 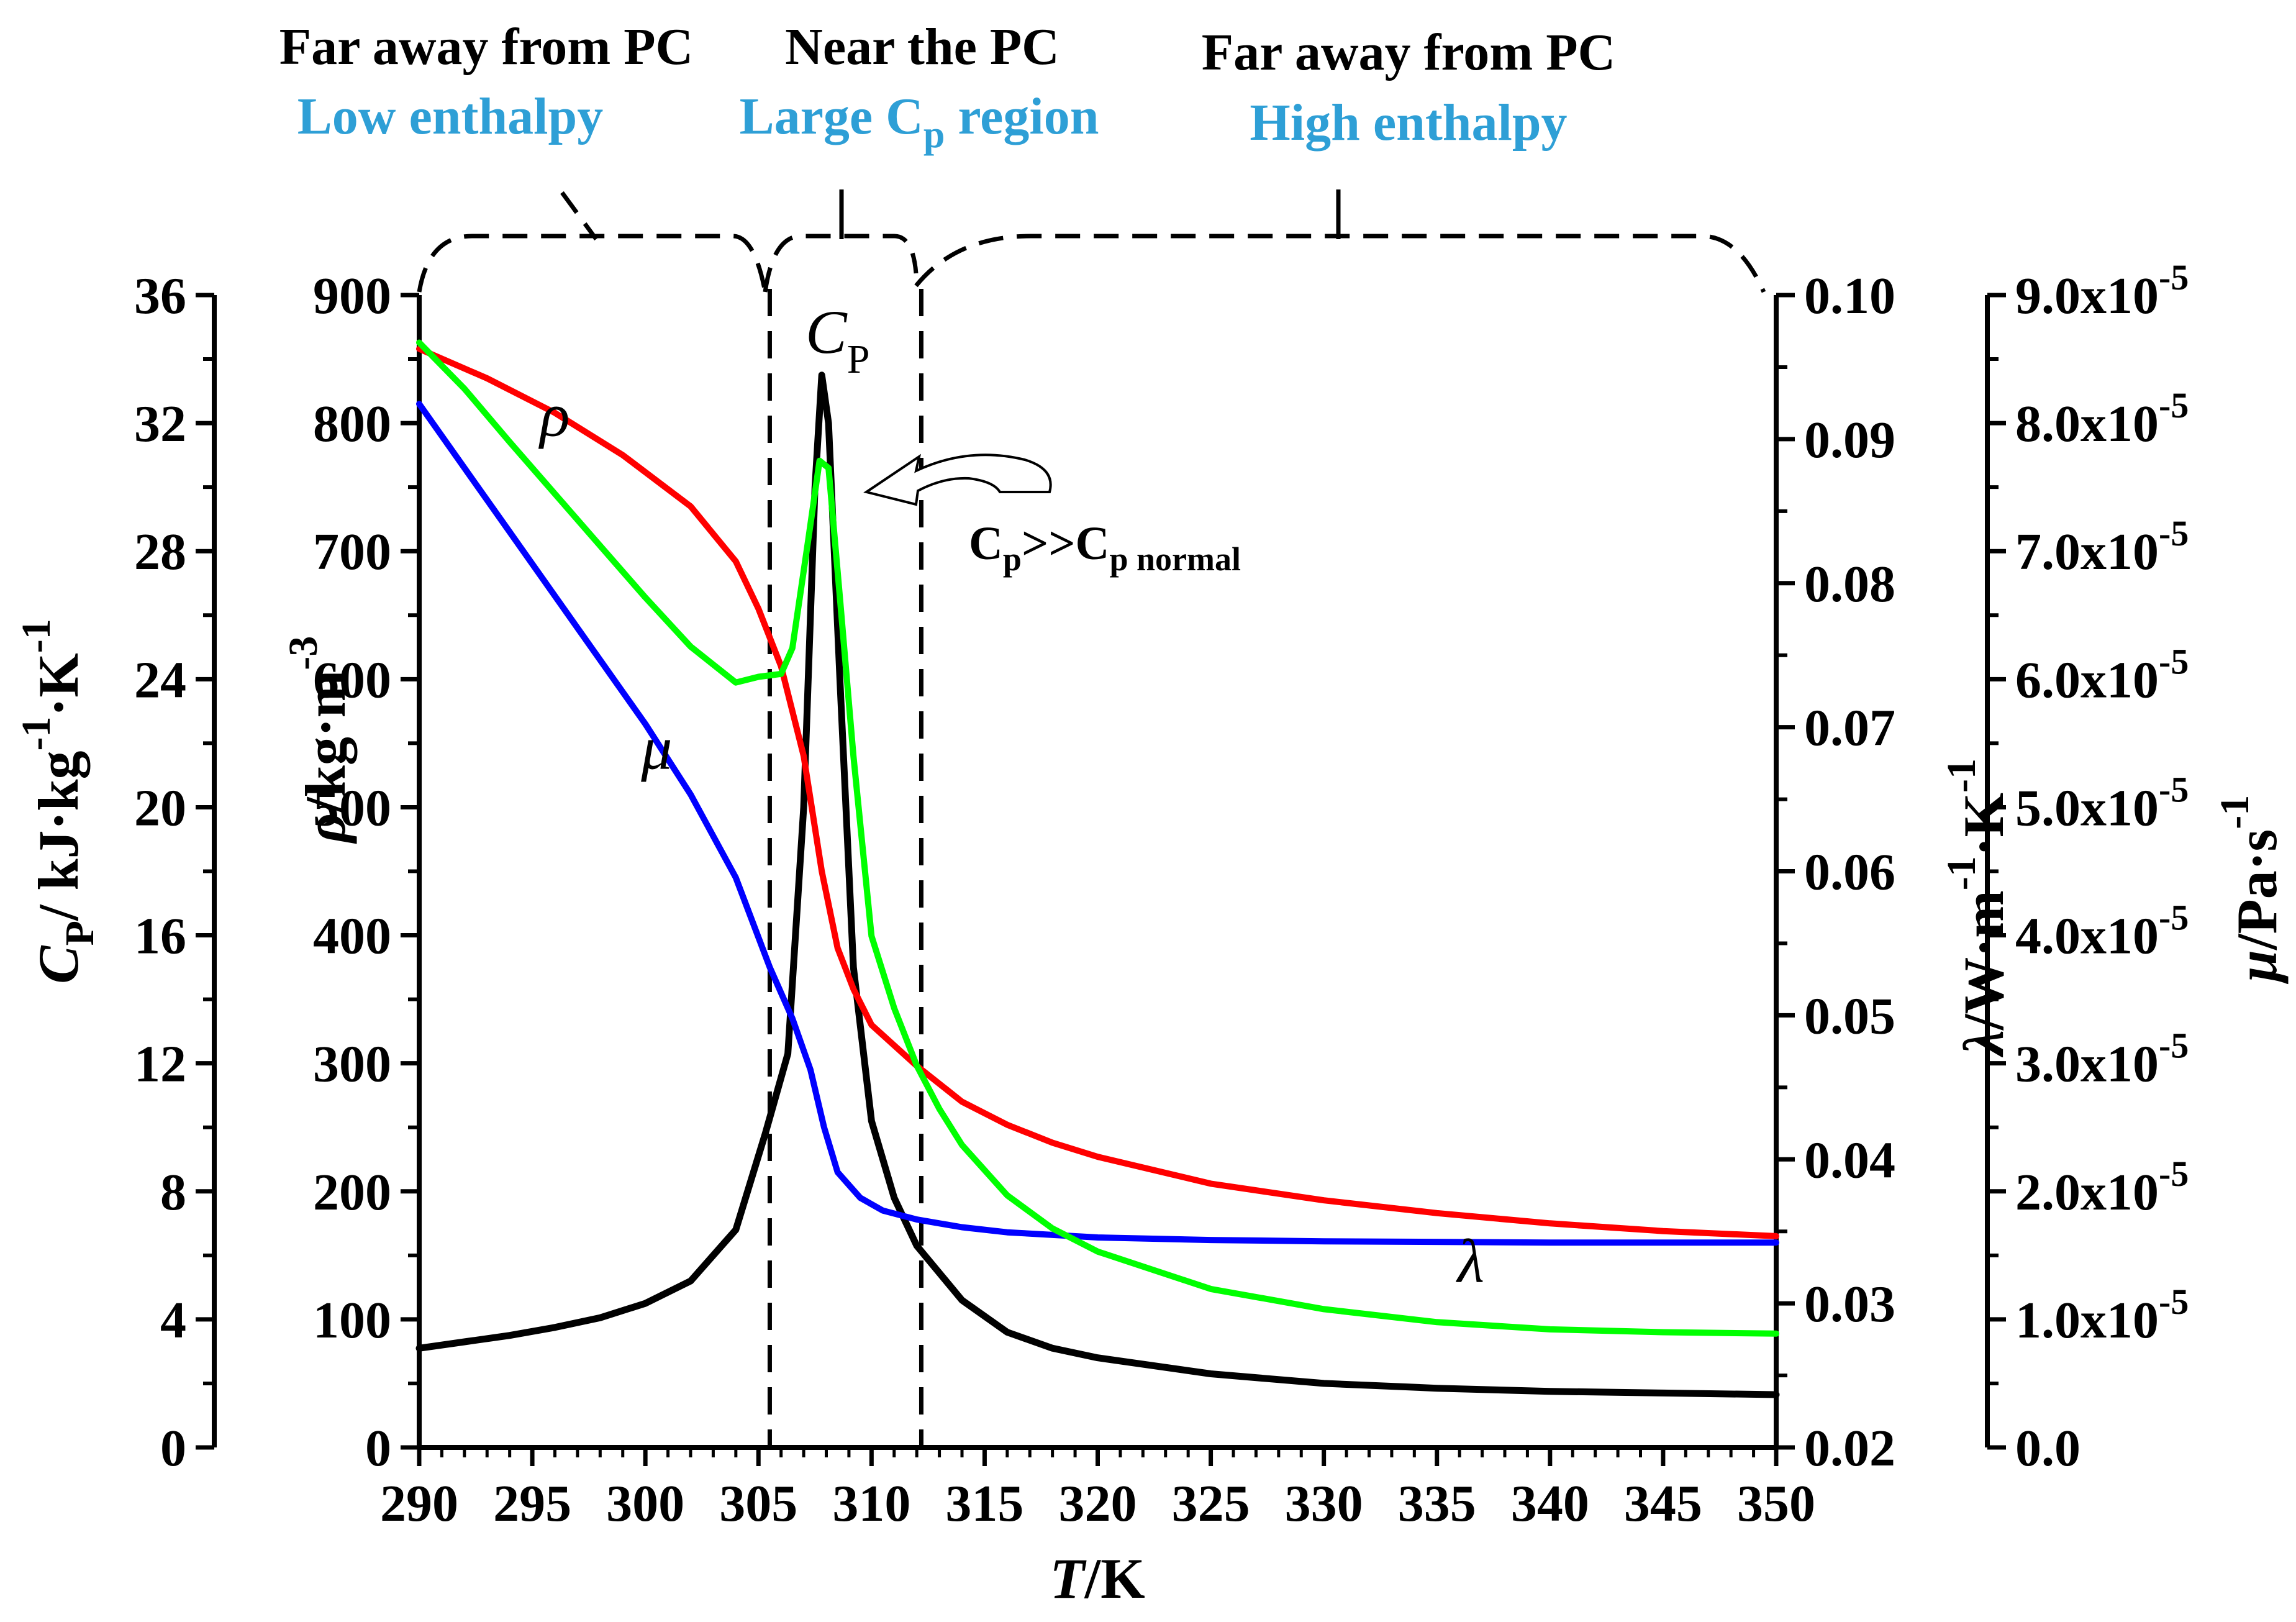 What do you see at coordinates (2250, 889) in the screenshot?
I see `mu-axis-title: μ/Pa·s-1` at bounding box center [2250, 889].